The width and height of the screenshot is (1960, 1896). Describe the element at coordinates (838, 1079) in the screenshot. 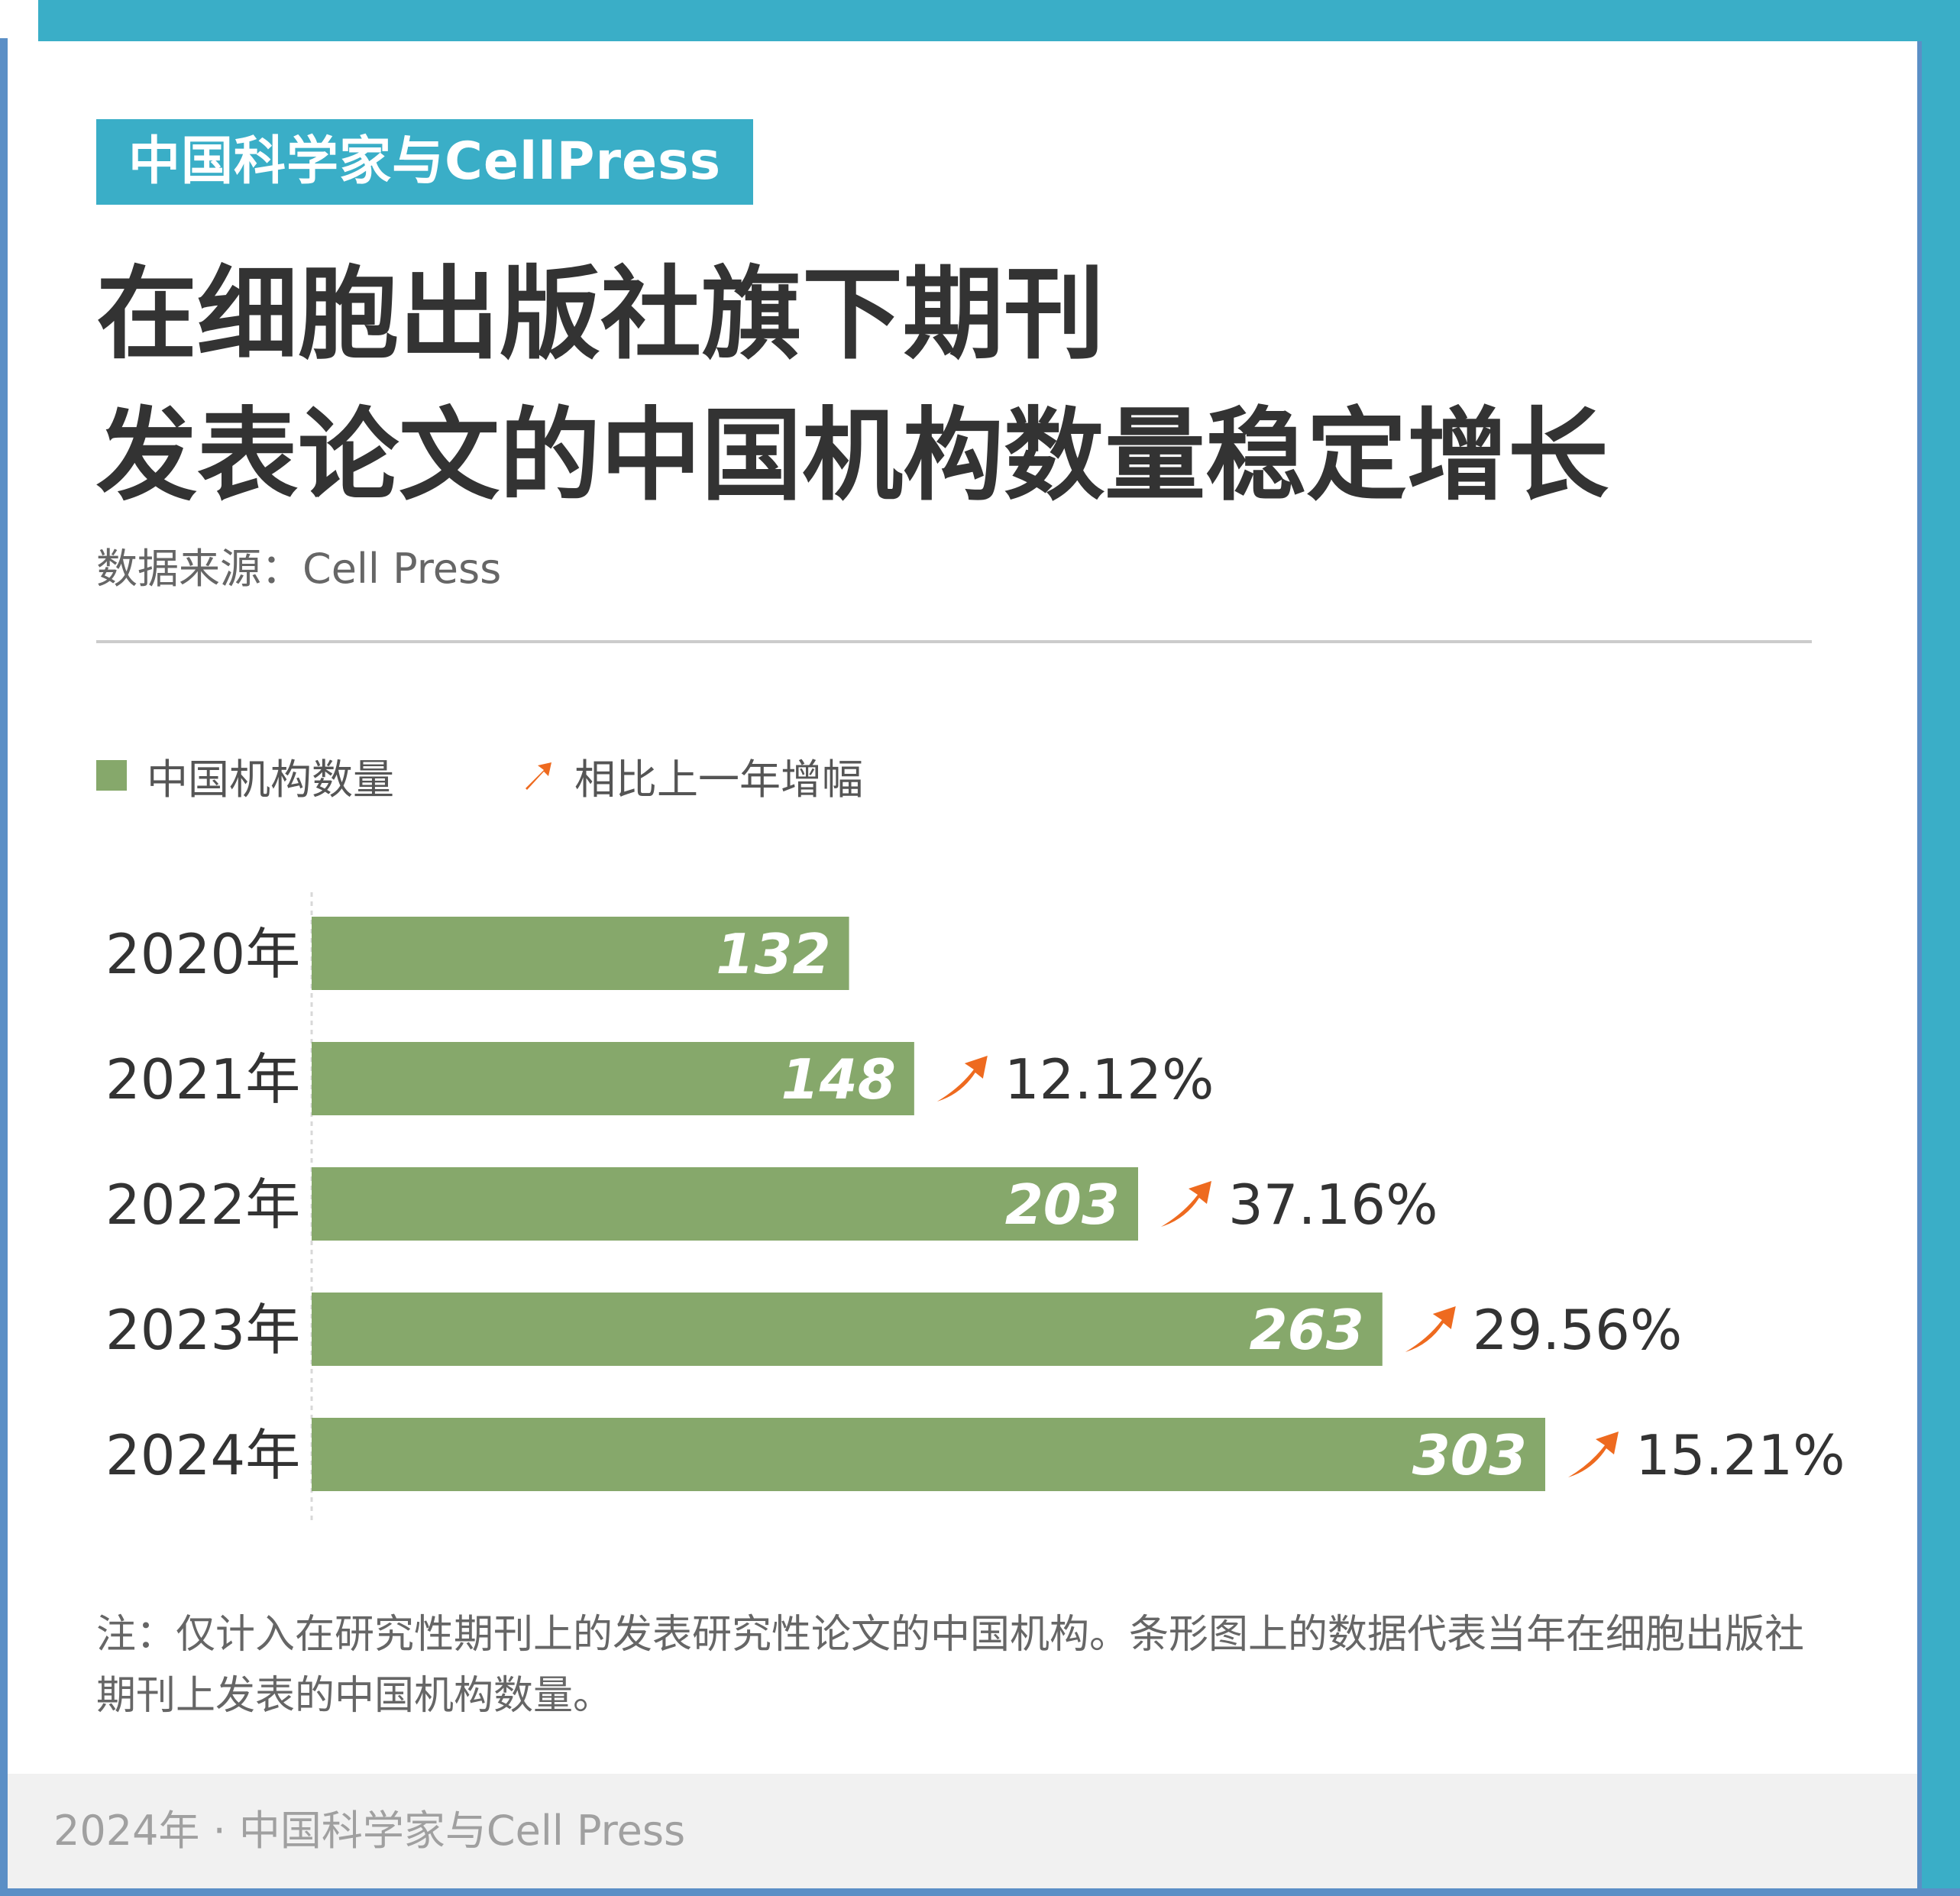

I see `bar-value-label: 148` at that location.